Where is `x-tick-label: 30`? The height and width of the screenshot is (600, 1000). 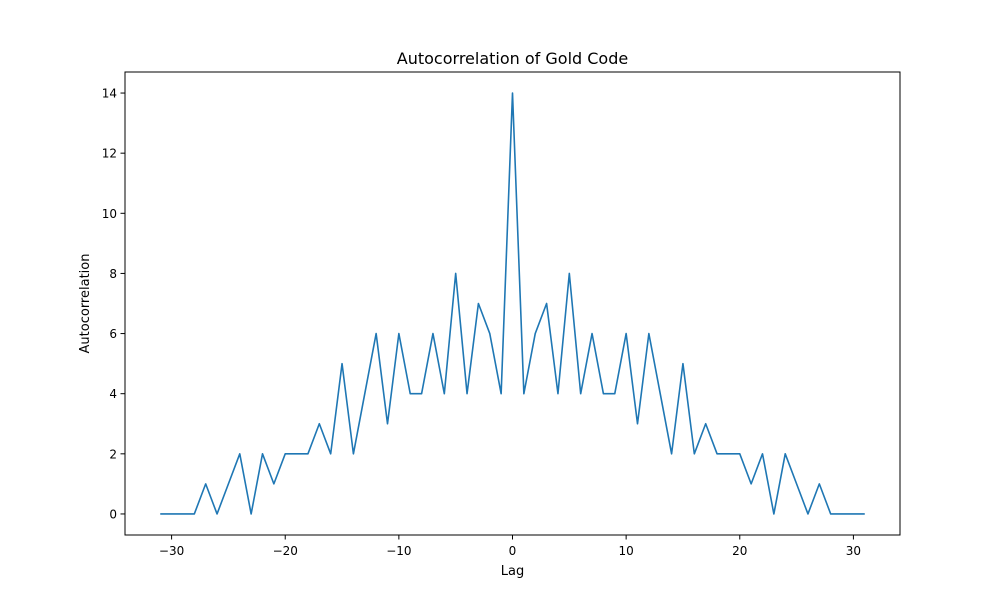 x-tick-label: 30 is located at coordinates (853, 551).